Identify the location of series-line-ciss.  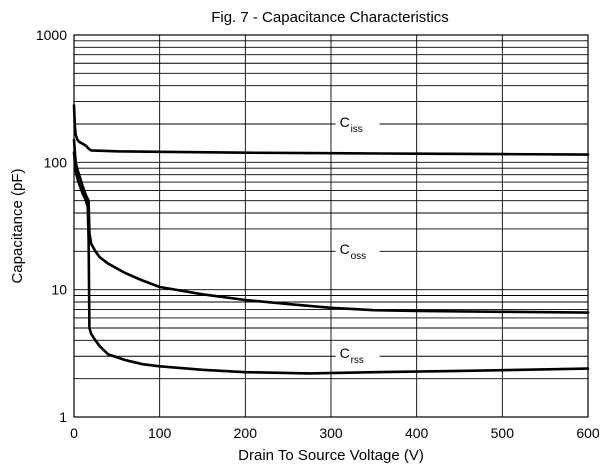
(331, 130).